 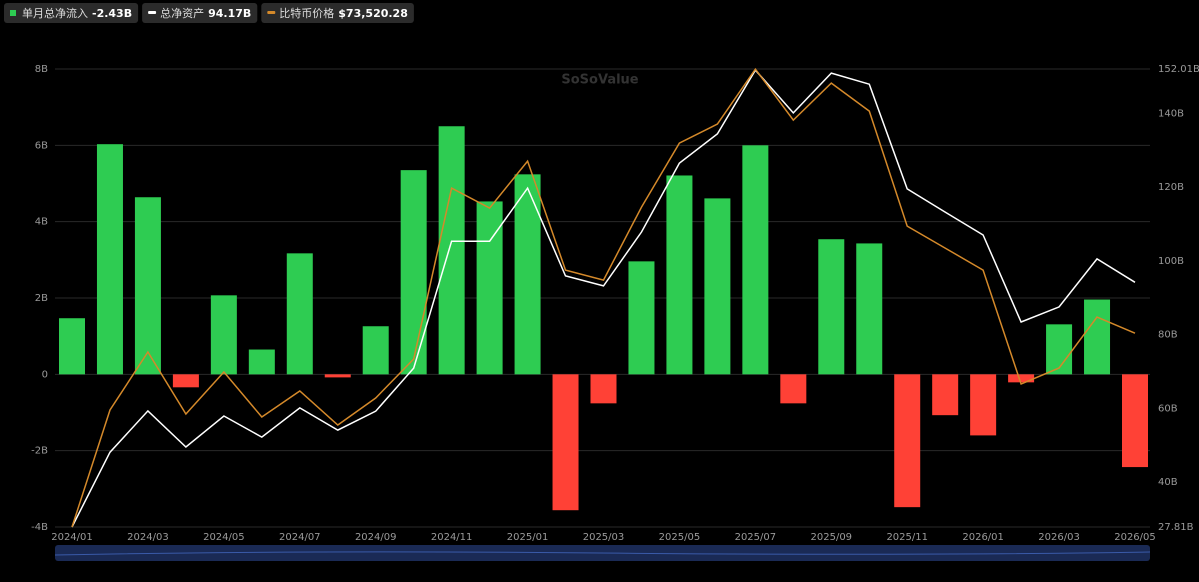 I want to click on watermark: SoSoValue, so click(x=599, y=80).